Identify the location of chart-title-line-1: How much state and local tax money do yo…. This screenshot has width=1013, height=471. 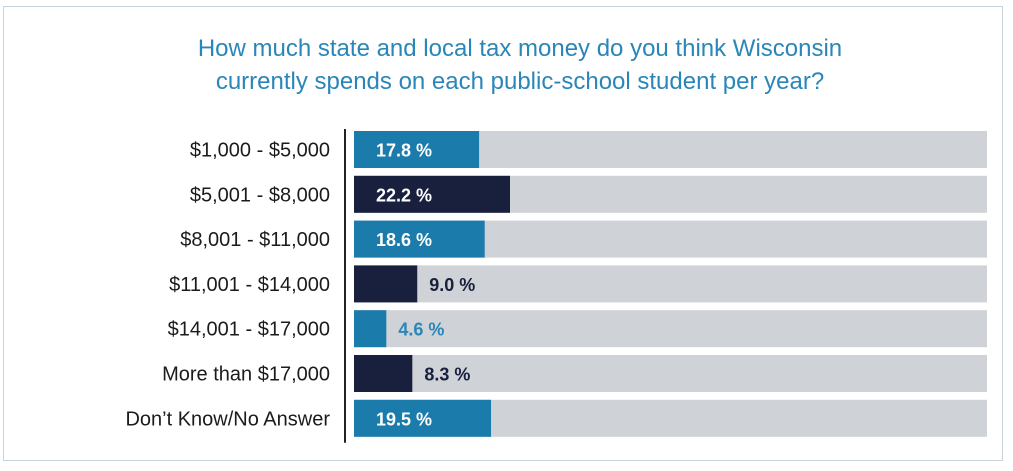
(520, 48).